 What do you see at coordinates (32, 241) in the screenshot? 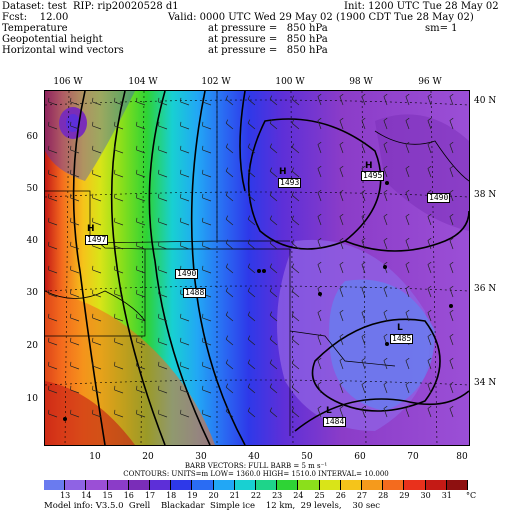
I see `y-tick-label: 40` at bounding box center [32, 241].